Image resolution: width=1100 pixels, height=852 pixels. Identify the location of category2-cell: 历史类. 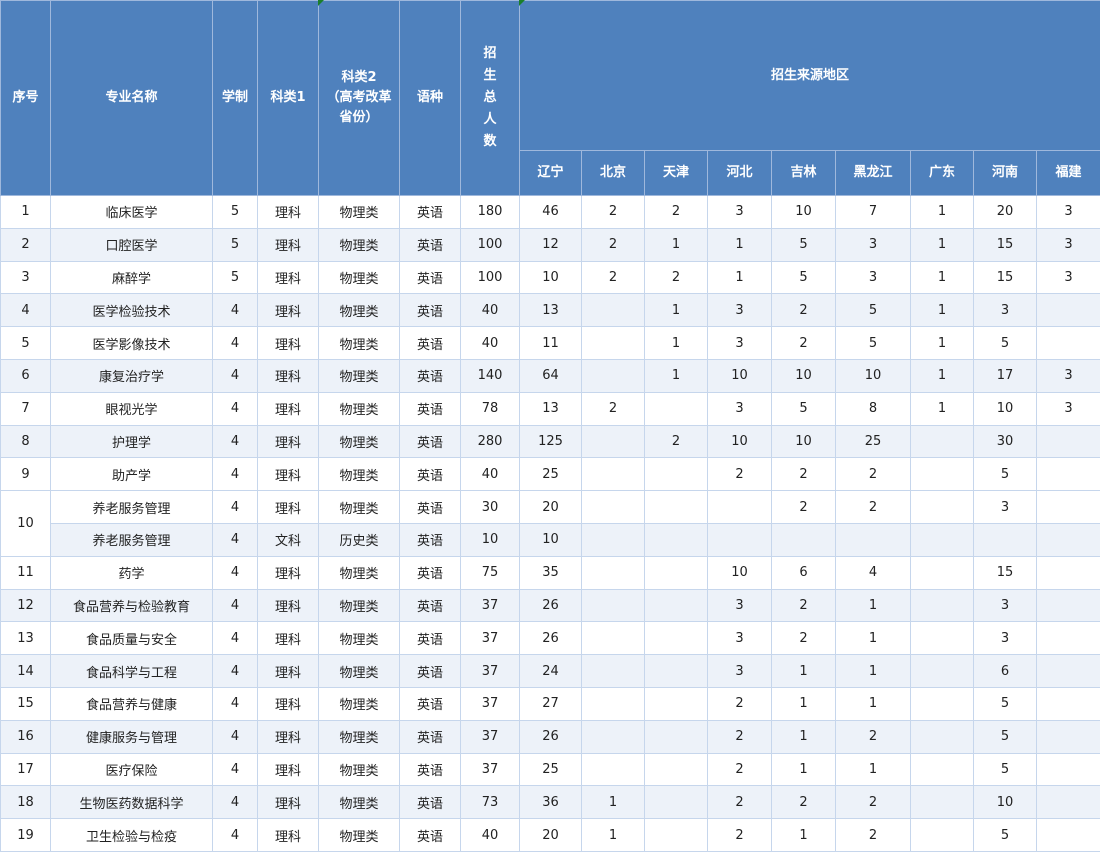
(359, 539).